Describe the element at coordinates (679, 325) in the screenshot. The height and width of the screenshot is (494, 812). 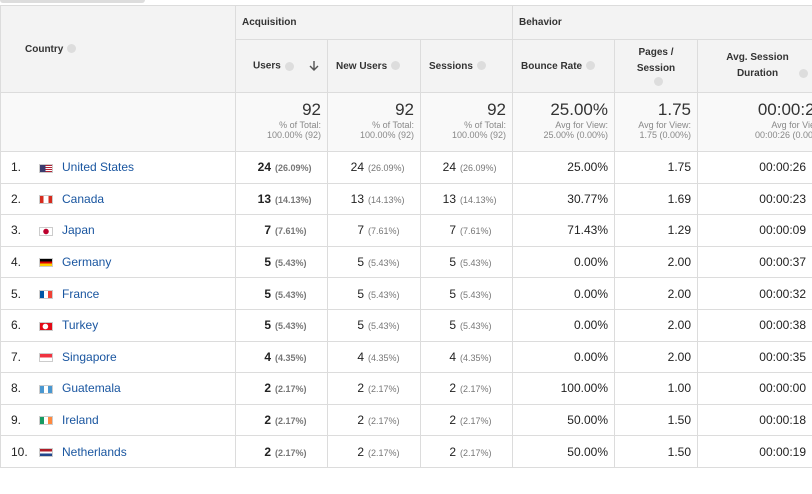
I see `metric-value: 2.00` at that location.